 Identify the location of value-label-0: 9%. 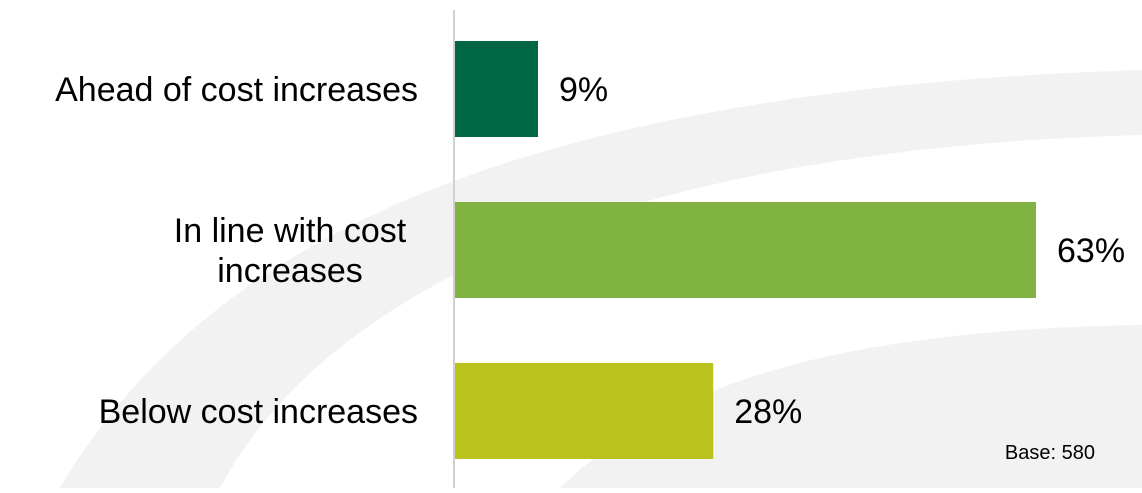
(583, 90).